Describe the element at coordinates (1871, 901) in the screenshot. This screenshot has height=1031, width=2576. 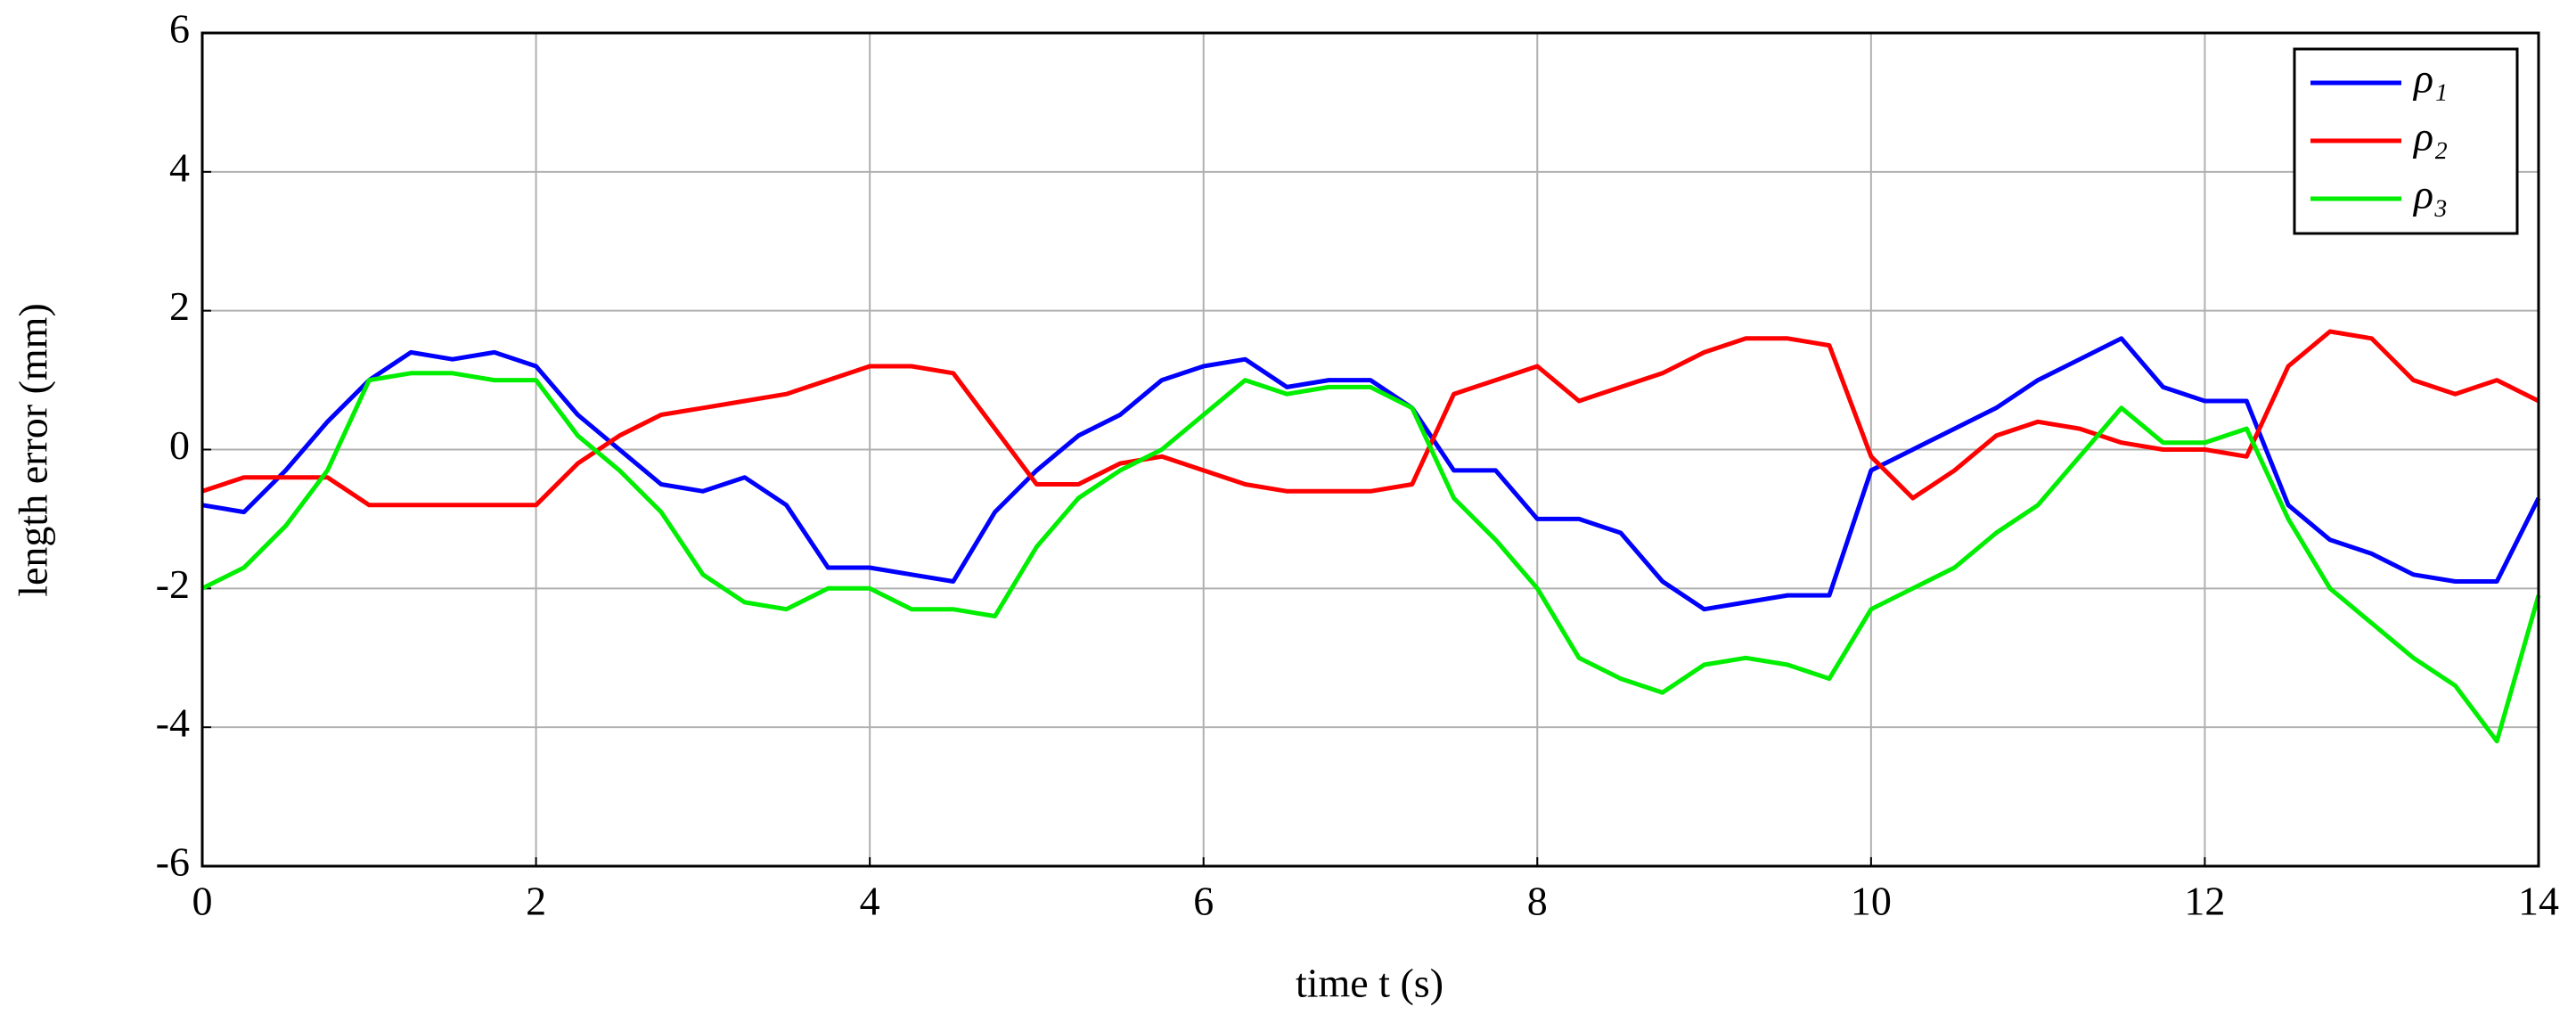
I see `x-tick-label: 10` at that location.